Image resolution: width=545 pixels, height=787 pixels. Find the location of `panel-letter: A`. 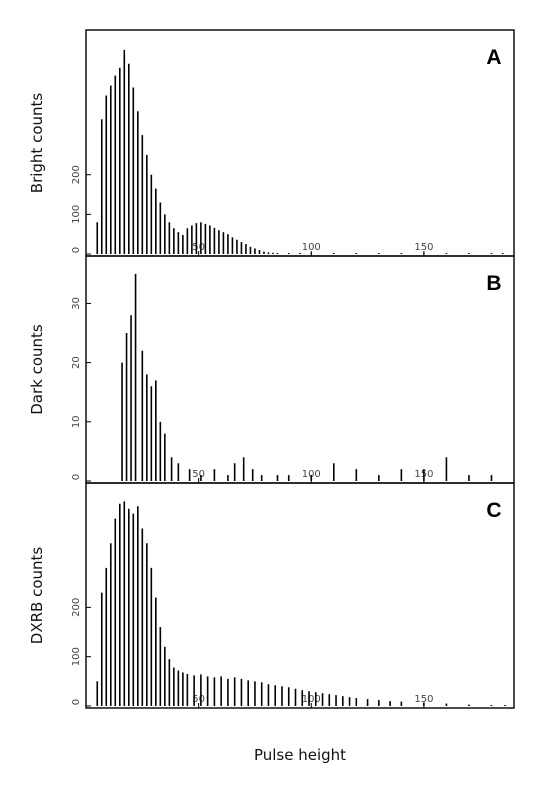

panel-letter: A is located at coordinates (493, 57).